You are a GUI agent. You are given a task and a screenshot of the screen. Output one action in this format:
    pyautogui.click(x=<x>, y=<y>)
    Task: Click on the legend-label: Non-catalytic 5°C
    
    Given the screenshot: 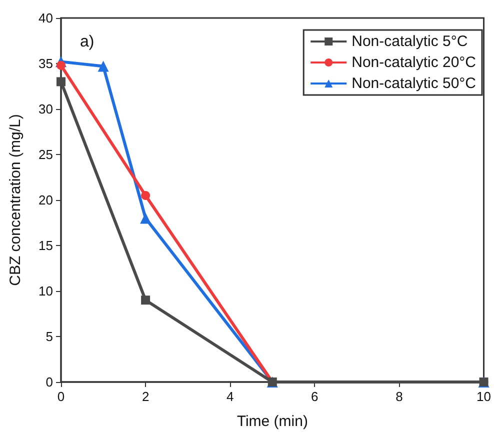 What is the action you would take?
    pyautogui.click(x=410, y=41)
    